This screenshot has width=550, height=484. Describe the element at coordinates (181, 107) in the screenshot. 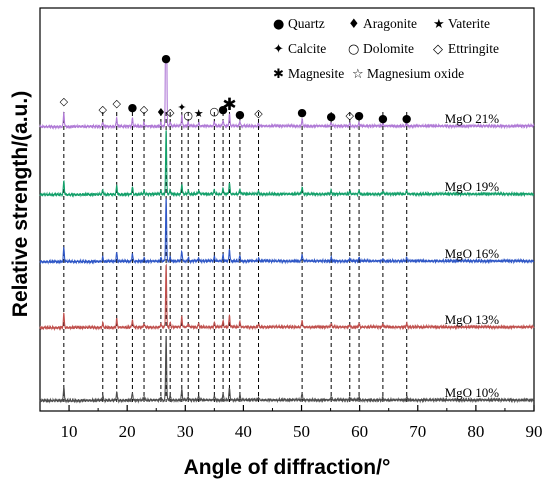

I see `phase-marker: ✦` at that location.